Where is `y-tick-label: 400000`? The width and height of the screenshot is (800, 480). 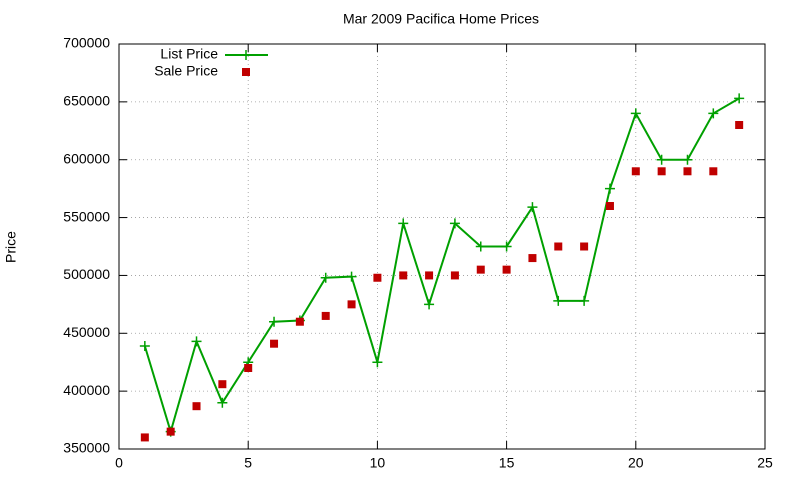 y-tick-label: 400000 is located at coordinates (86, 390).